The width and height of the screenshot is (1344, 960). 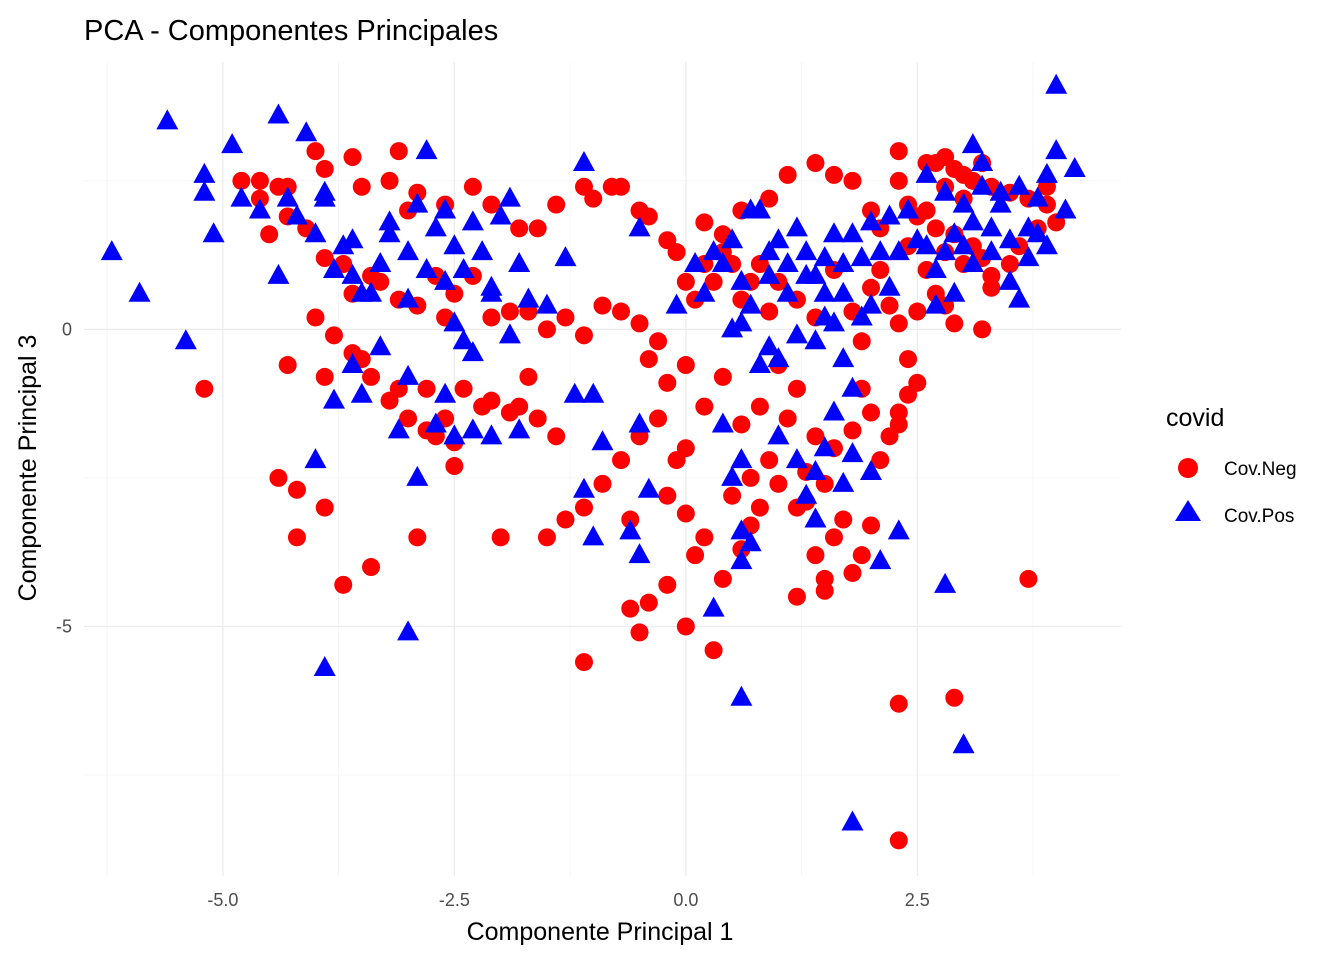 What do you see at coordinates (1260, 469) in the screenshot?
I see `legend-label-cov-neg: Cov.Neg` at bounding box center [1260, 469].